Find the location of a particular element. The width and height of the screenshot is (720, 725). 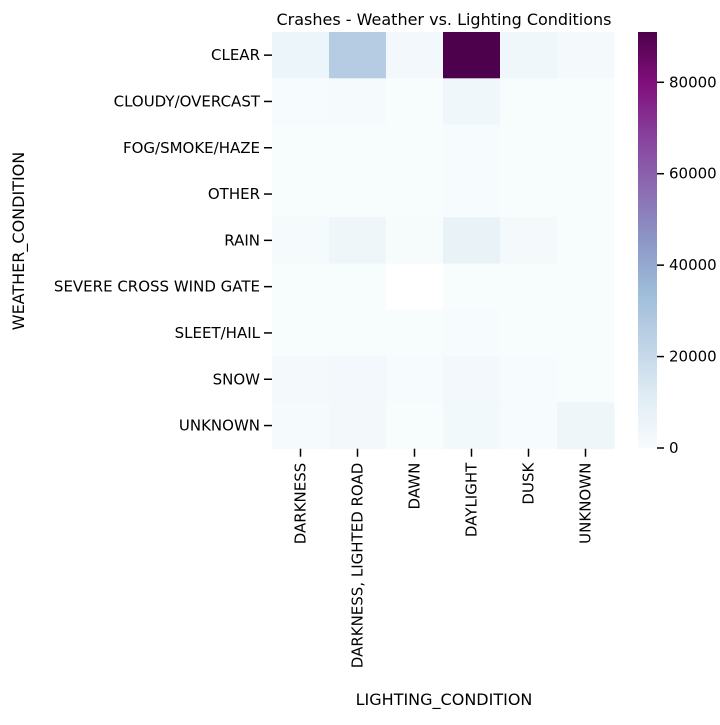

x-tick-label: DUSK is located at coordinates (529, 483).